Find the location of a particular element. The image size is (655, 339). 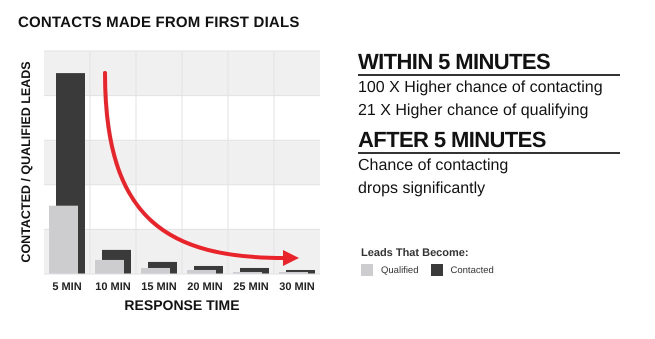

text: 21 X Higher chance of qualifying is located at coordinates (474, 111).